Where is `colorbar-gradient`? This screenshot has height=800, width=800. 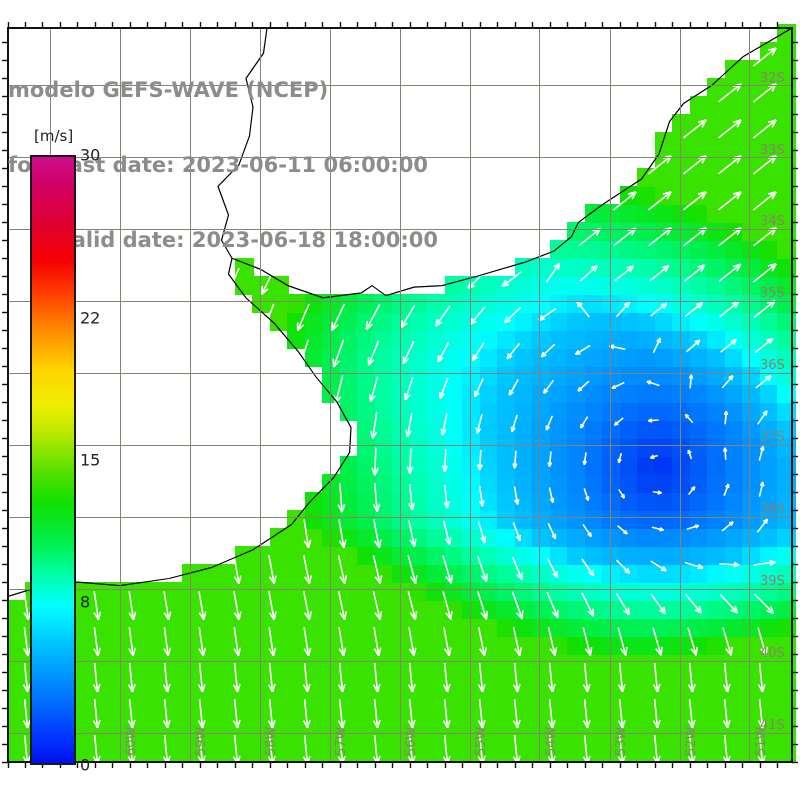 colorbar-gradient is located at coordinates (53, 460).